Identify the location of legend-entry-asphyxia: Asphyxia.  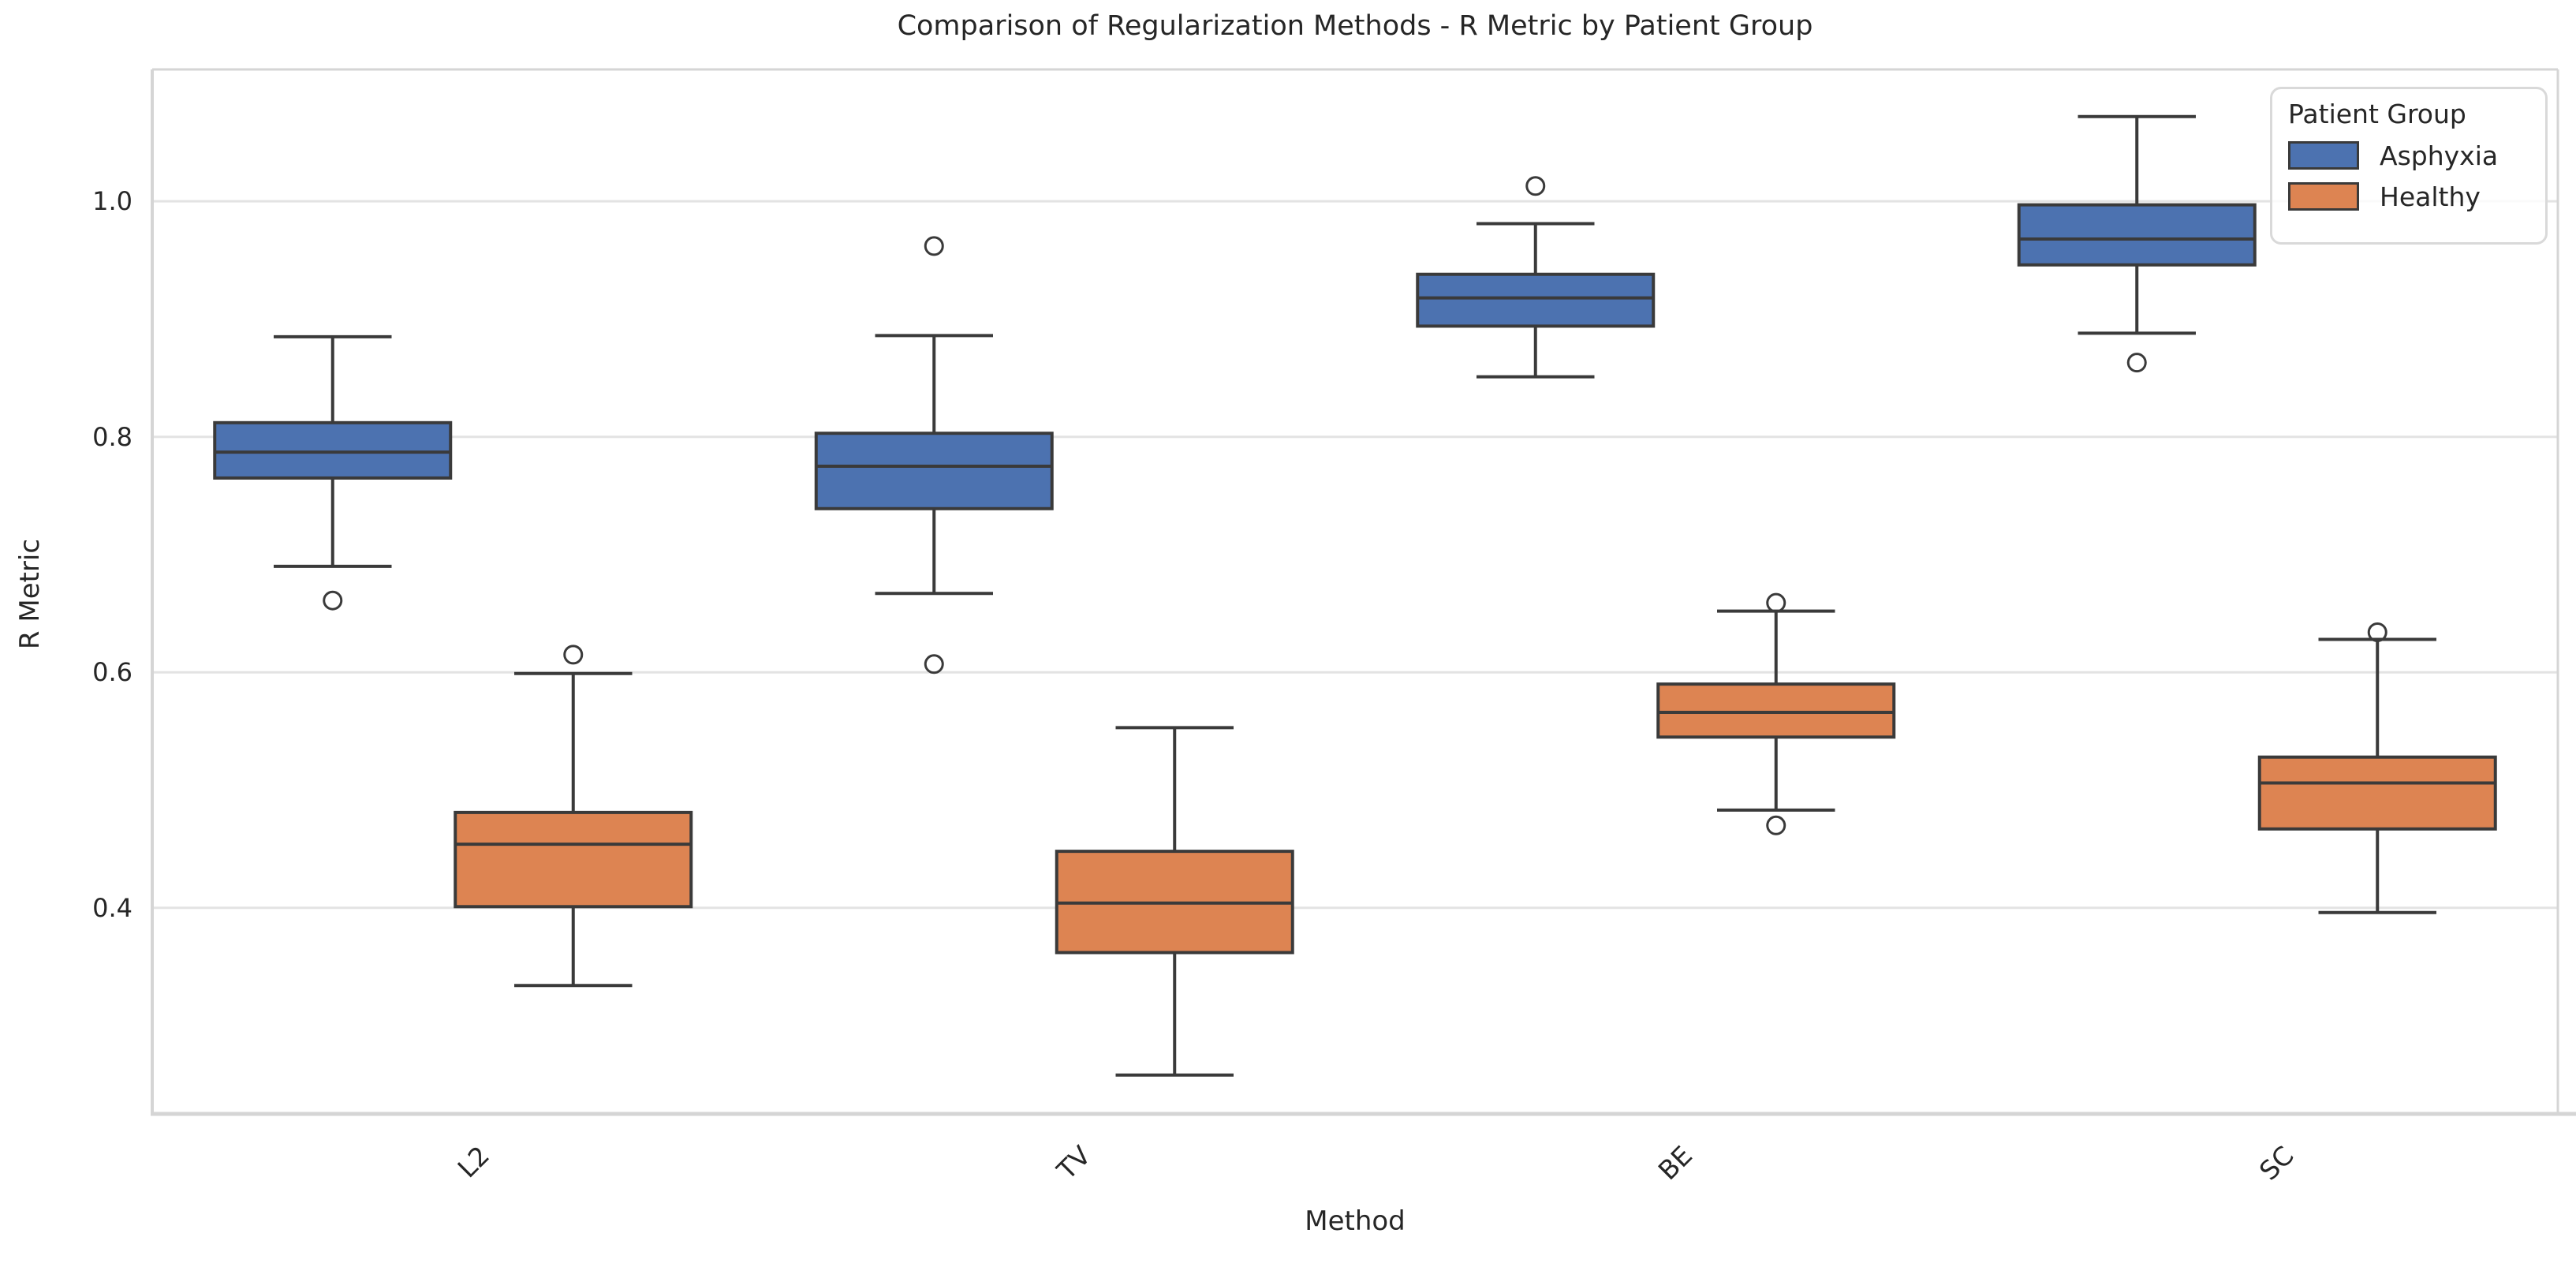
(2409, 155).